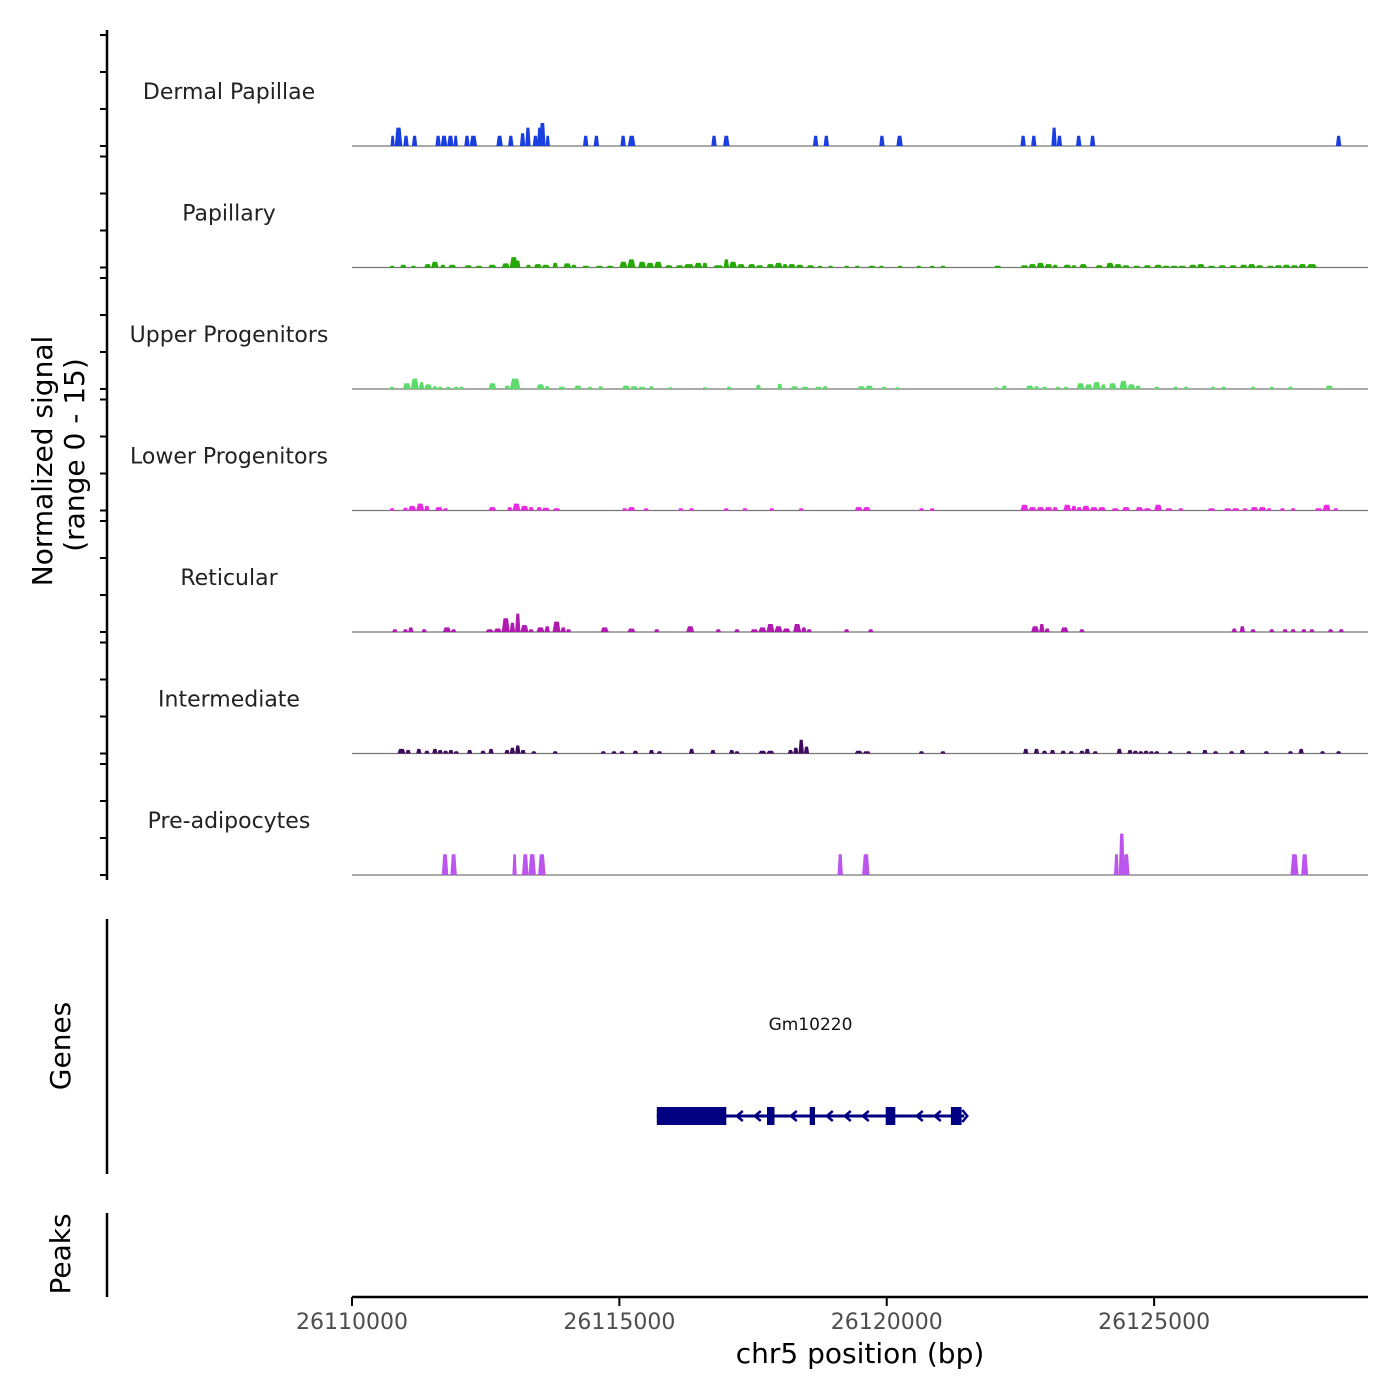 The width and height of the screenshot is (1400, 1400). I want to click on track-intermediate: Intermediate, so click(763, 721).